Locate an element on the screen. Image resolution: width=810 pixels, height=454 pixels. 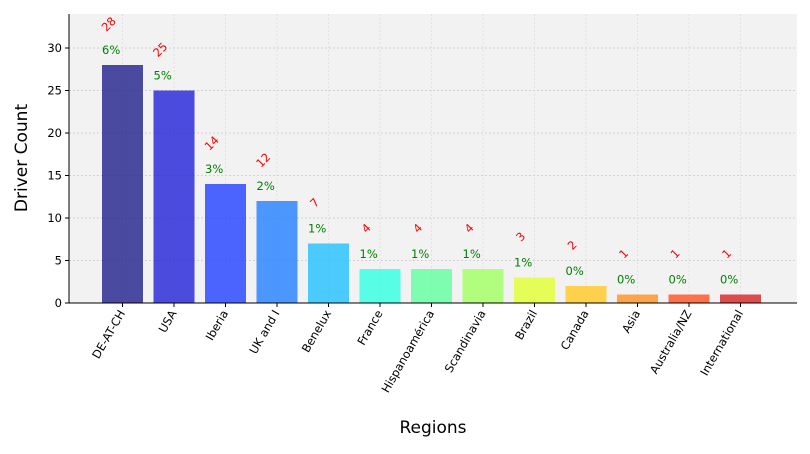
x-tick-label: Iberia is located at coordinates (217, 325).